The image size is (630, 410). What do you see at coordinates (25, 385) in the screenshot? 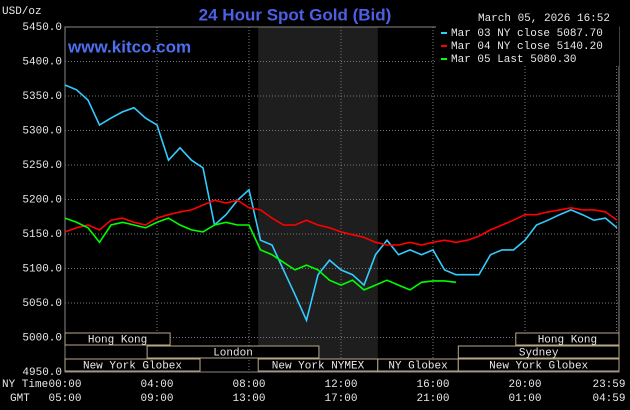
I see `x-row-label: NY Time` at bounding box center [25, 385].